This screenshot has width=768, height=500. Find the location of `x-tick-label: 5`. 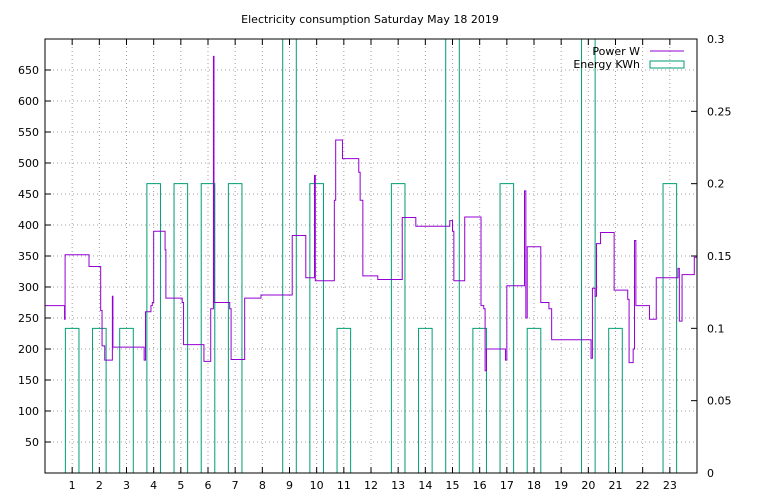

x-tick-label: 5 is located at coordinates (180, 485).